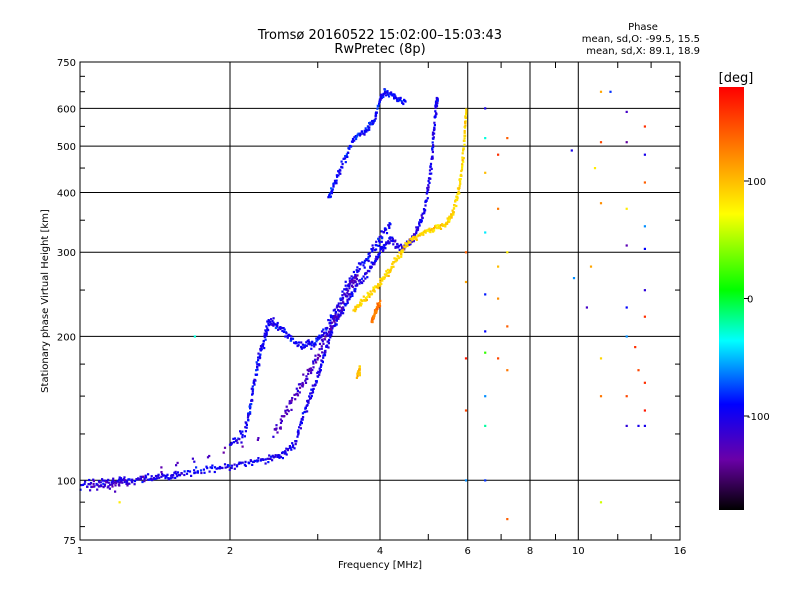 This screenshot has width=800, height=600. What do you see at coordinates (756, 182) in the screenshot?
I see `colorbar-tick-label: 100` at bounding box center [756, 182].